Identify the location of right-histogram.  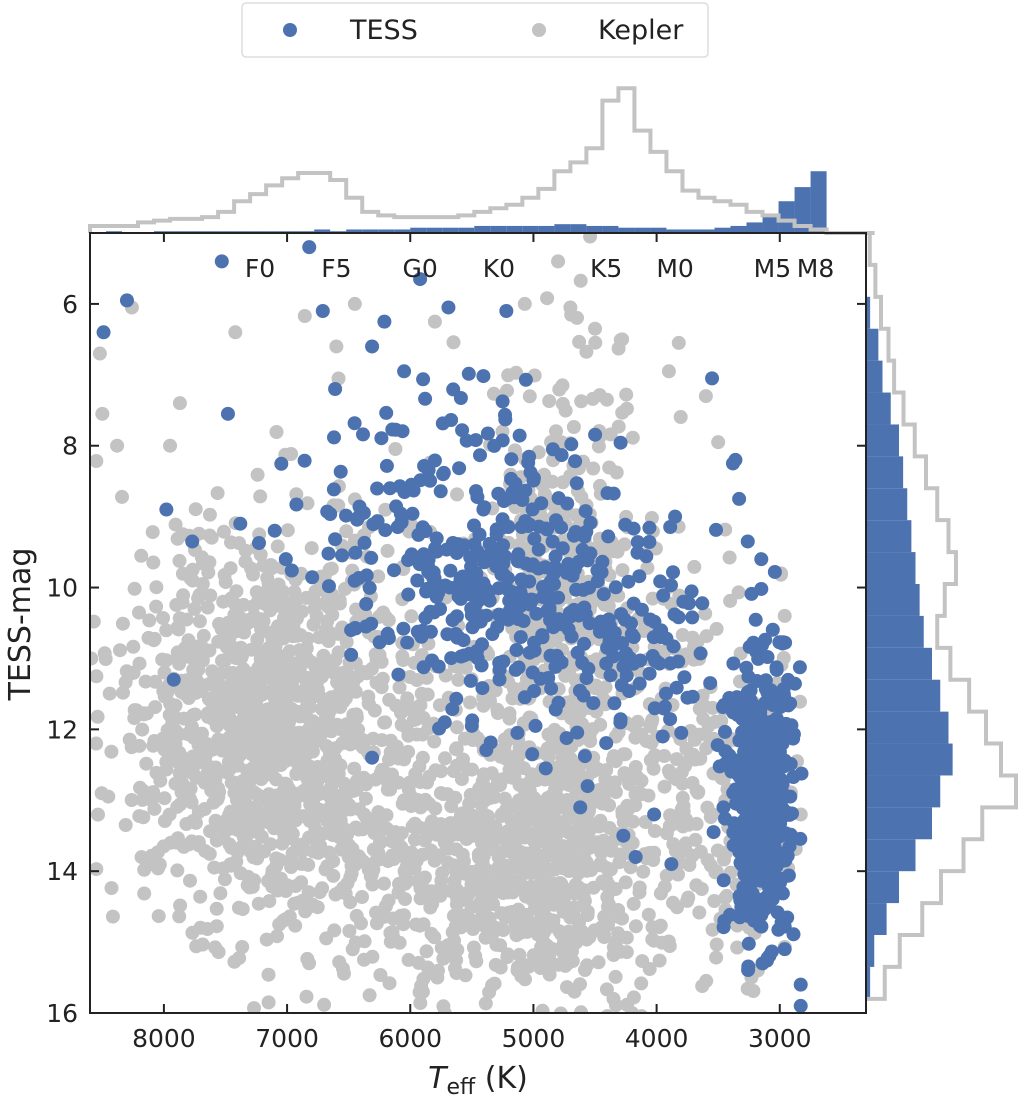
(942, 616).